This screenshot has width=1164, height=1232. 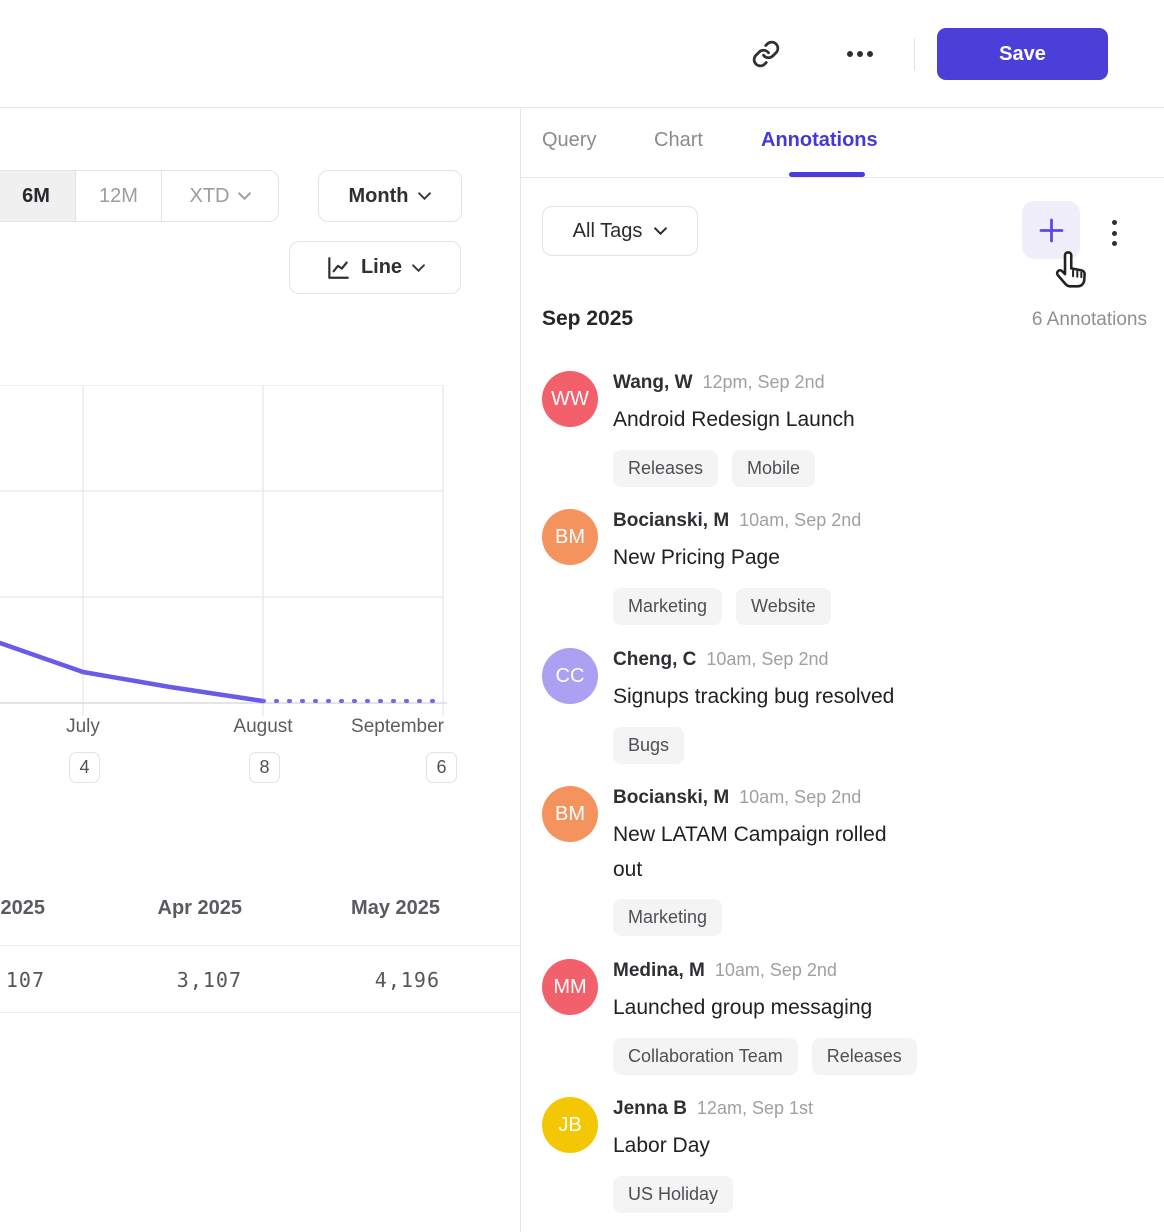 I want to click on tab-query: Query, so click(x=569, y=140).